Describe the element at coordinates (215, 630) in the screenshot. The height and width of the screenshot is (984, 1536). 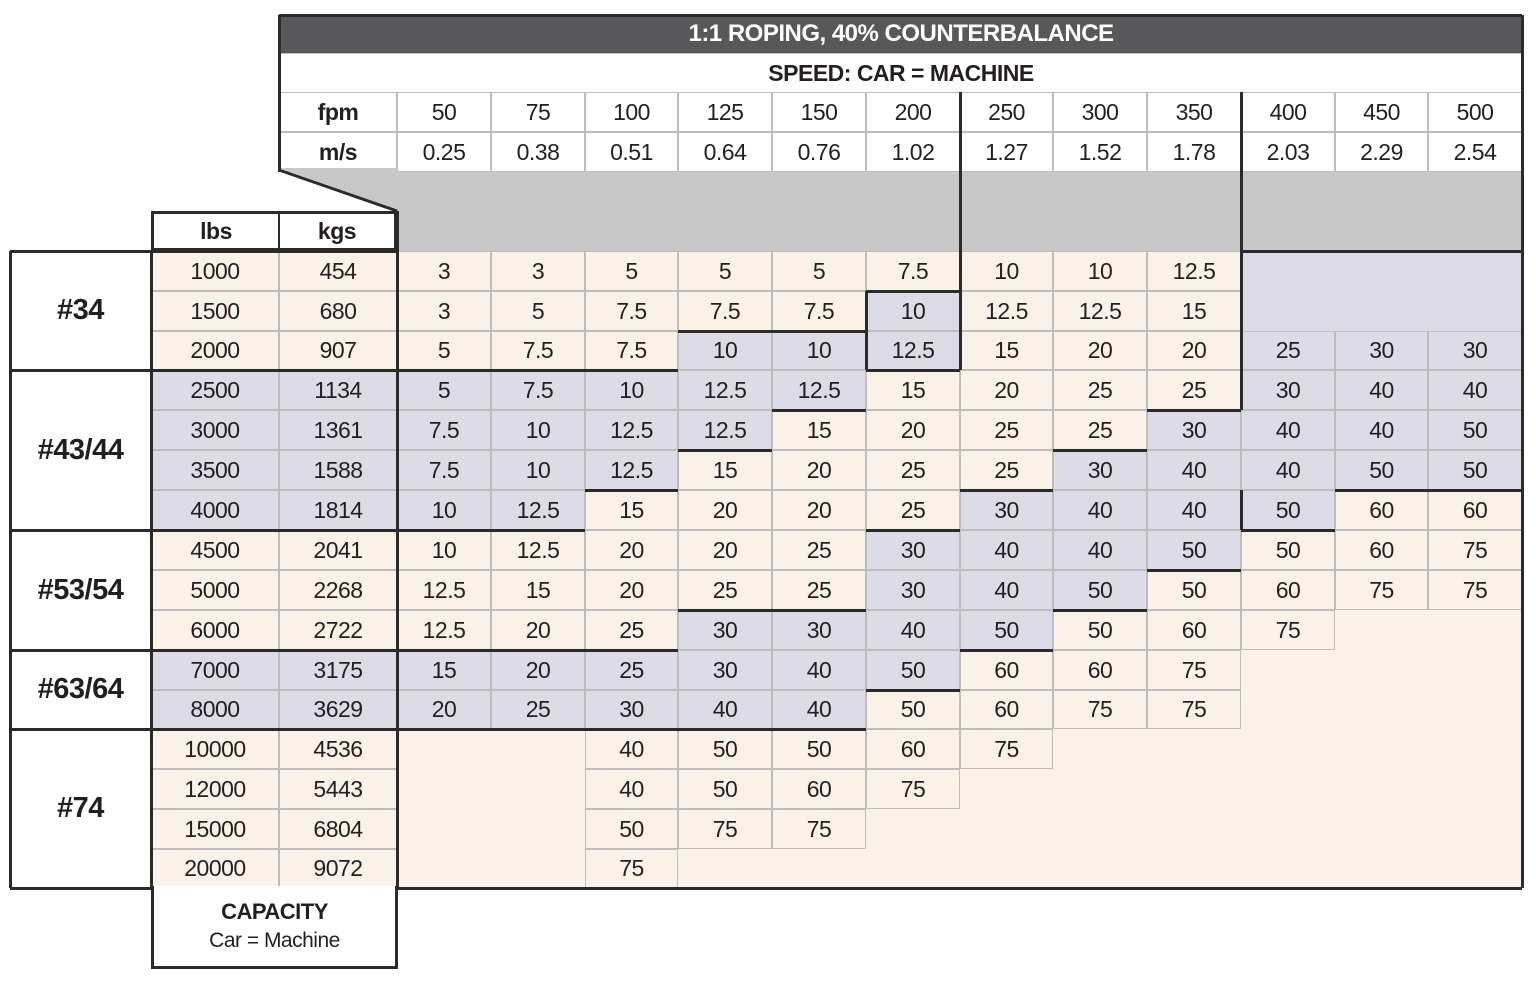
I see `capacity-lbs-cell: 6000` at that location.